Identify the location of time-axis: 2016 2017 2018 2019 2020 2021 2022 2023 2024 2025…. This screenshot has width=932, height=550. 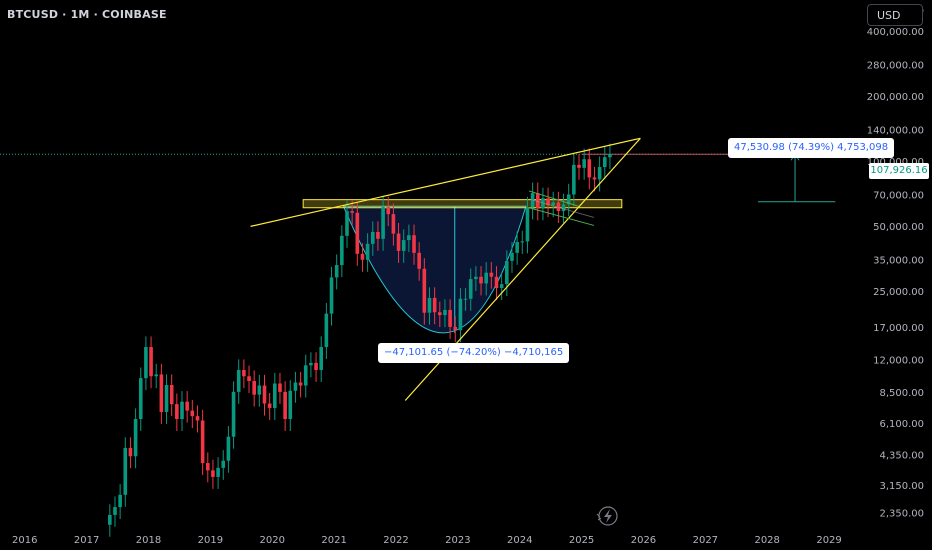
(427, 540).